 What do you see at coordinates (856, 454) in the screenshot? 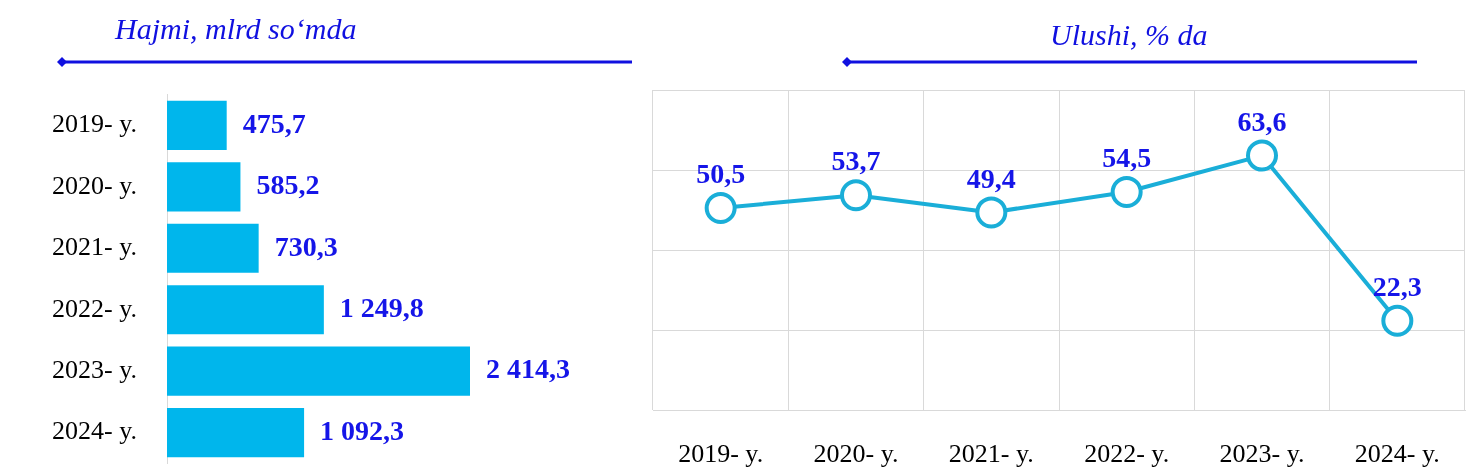
I see `x-tick-label: 2020- y.` at bounding box center [856, 454].